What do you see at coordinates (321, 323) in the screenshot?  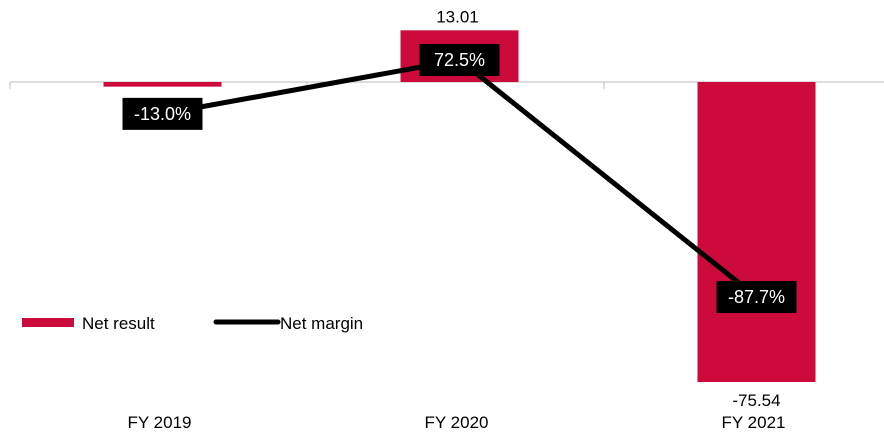 I see `legend-label-net-margin: Net margin` at bounding box center [321, 323].